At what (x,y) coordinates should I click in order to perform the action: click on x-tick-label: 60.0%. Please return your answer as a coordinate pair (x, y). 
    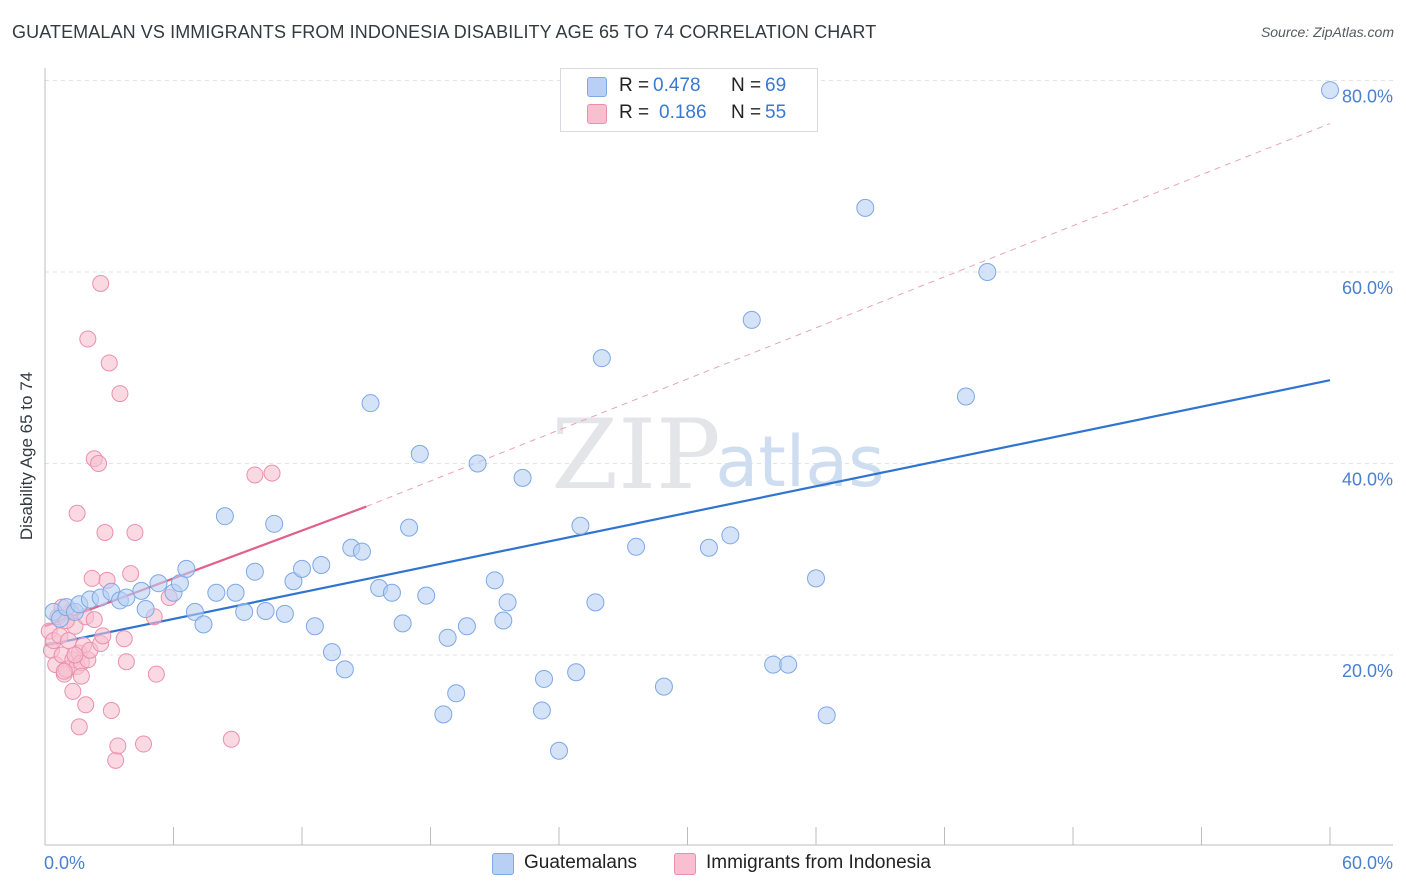
    Looking at the image, I should click on (1367, 863).